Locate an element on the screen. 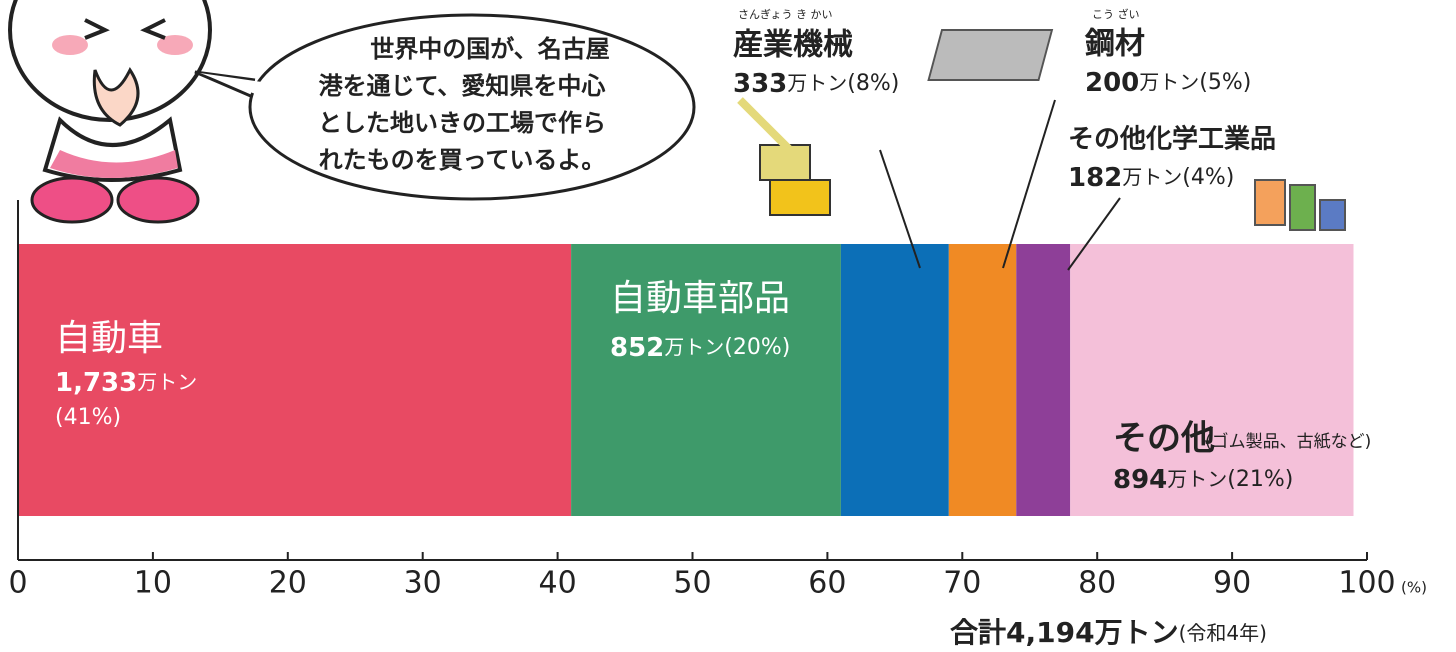 The width and height of the screenshot is (1456, 652). x-tick-label: 80 is located at coordinates (1097, 583).